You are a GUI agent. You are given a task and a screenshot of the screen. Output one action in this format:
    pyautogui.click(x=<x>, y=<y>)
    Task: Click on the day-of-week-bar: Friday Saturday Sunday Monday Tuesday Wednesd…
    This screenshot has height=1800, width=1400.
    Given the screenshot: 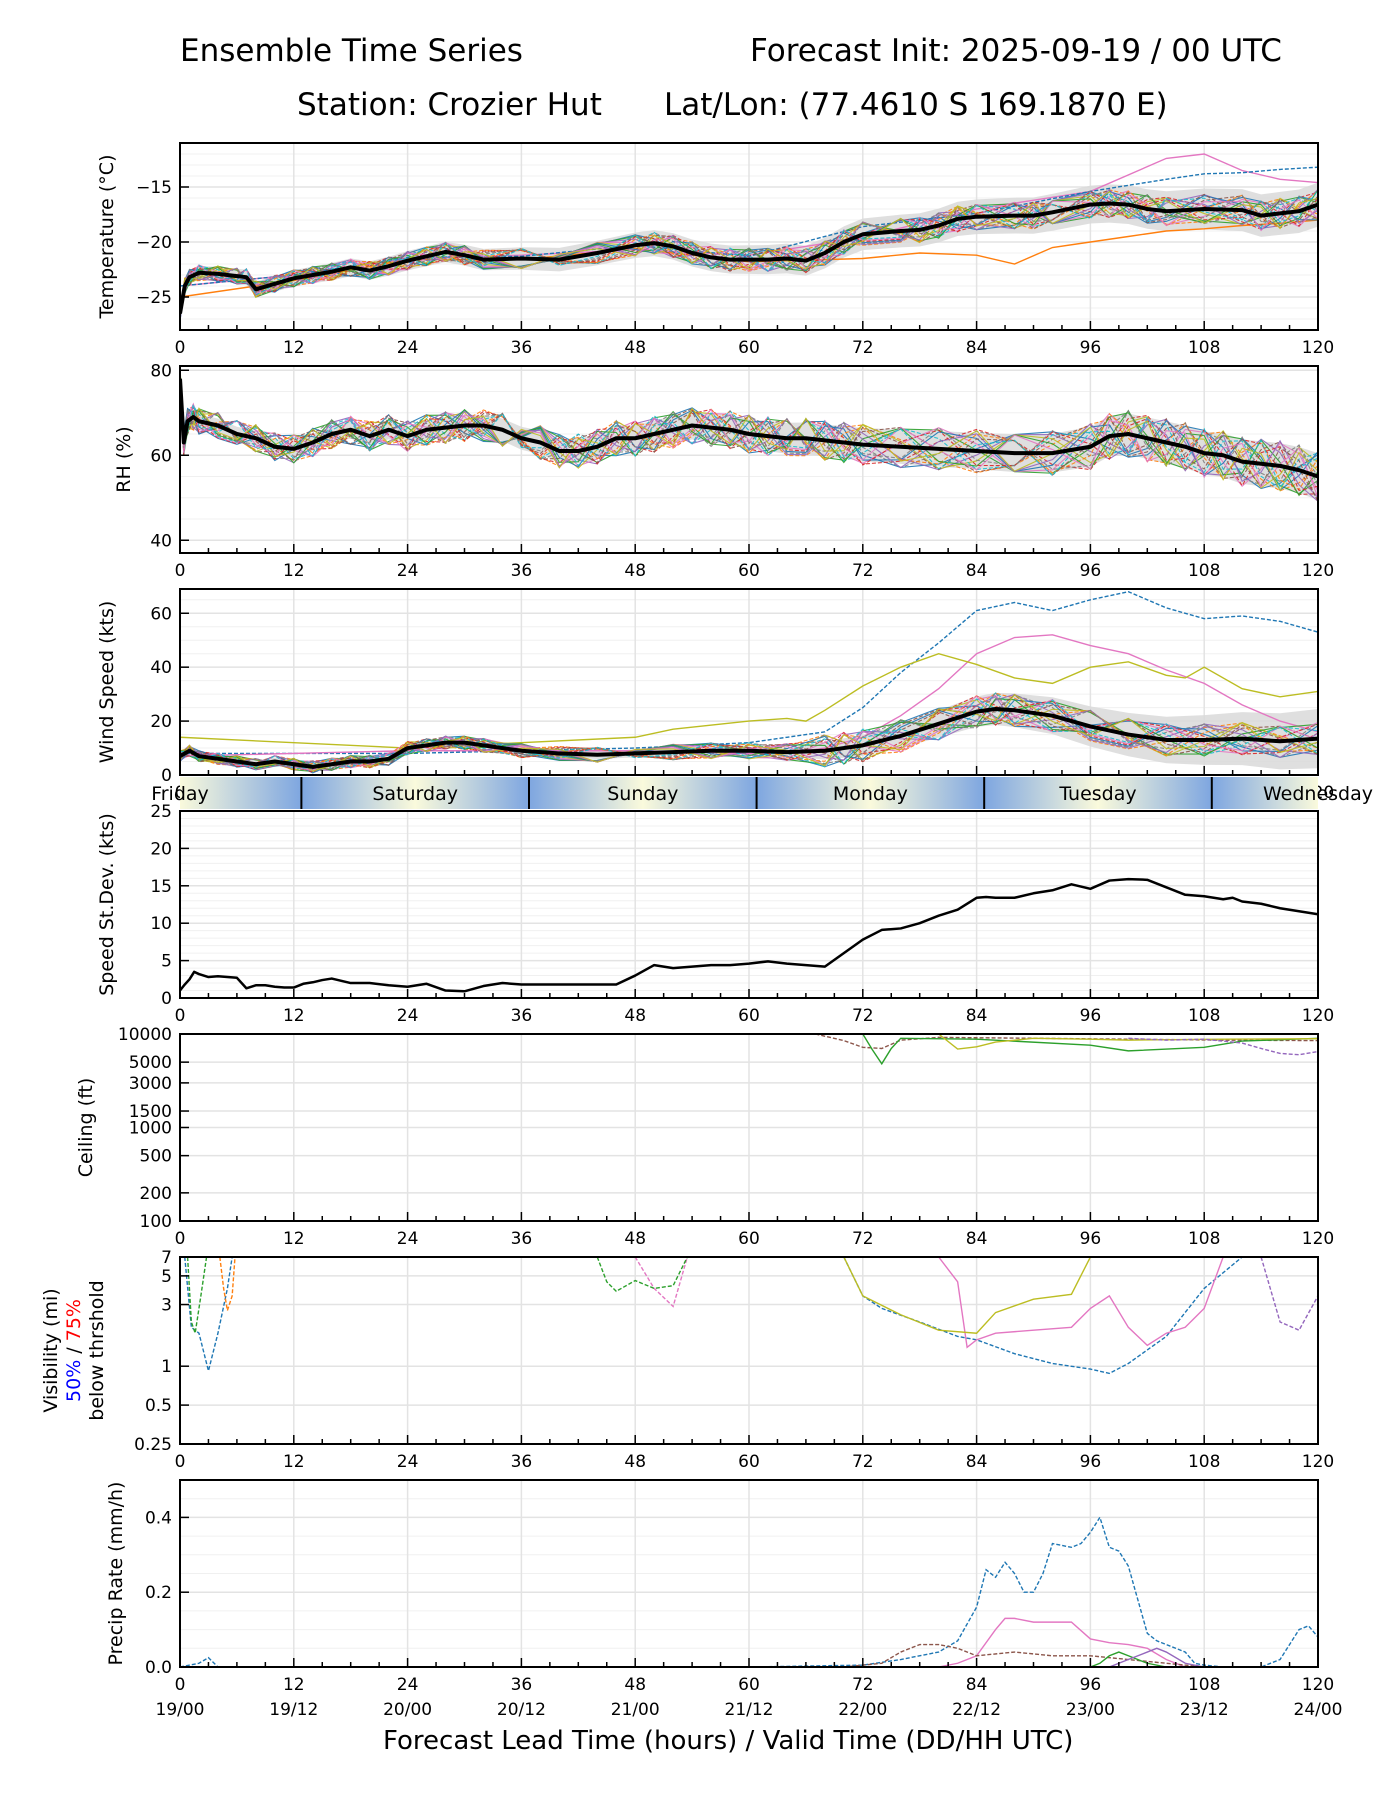 What is the action you would take?
    pyautogui.click(x=762, y=793)
    